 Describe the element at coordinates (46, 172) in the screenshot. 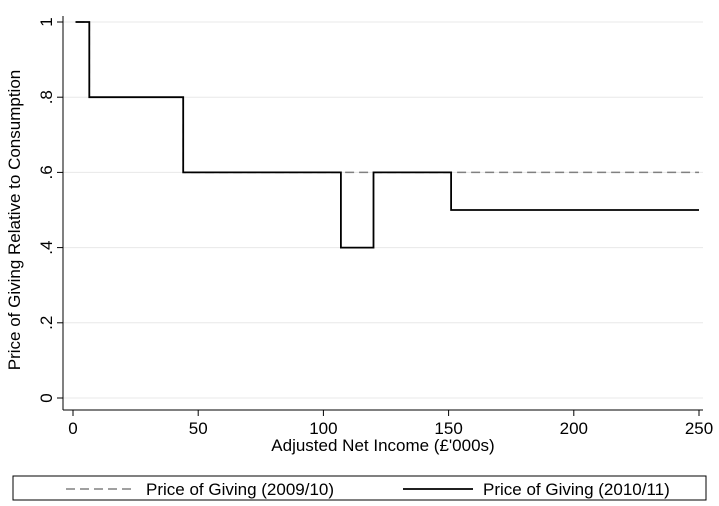

I see `y-tick-label: .6` at that location.